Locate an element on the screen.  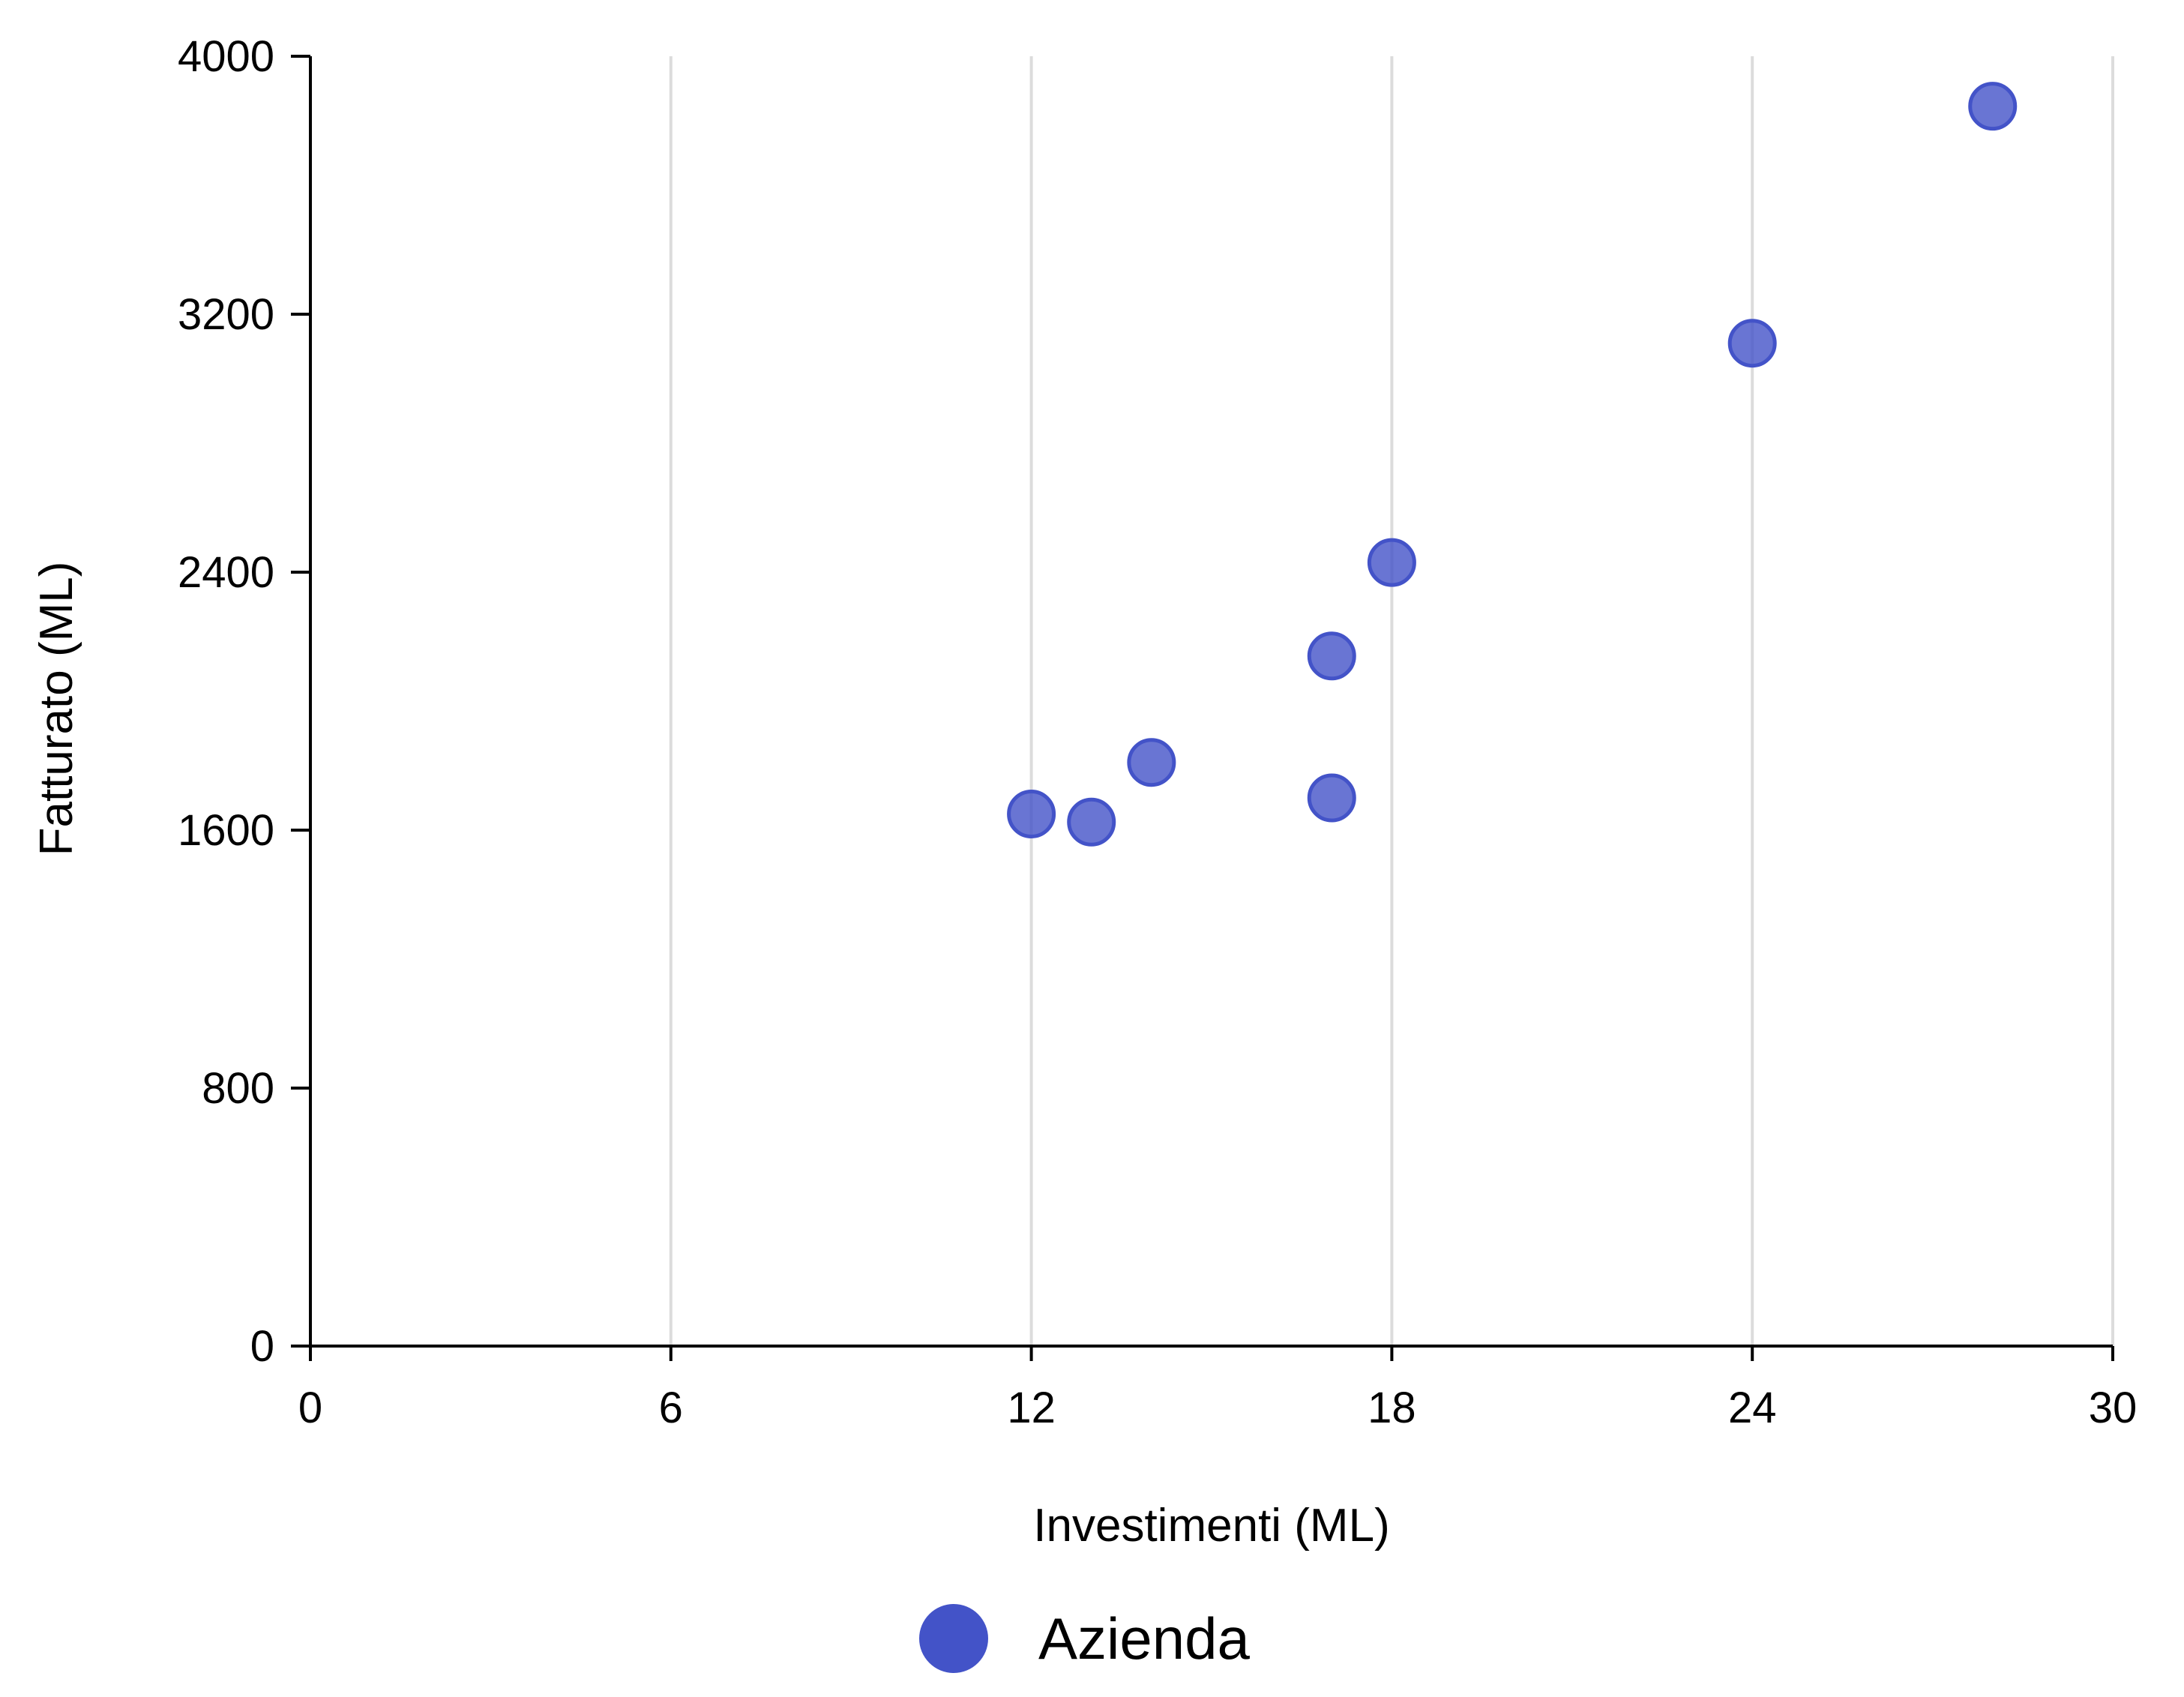
x-tick-label-30: 30 is located at coordinates (2113, 1408).